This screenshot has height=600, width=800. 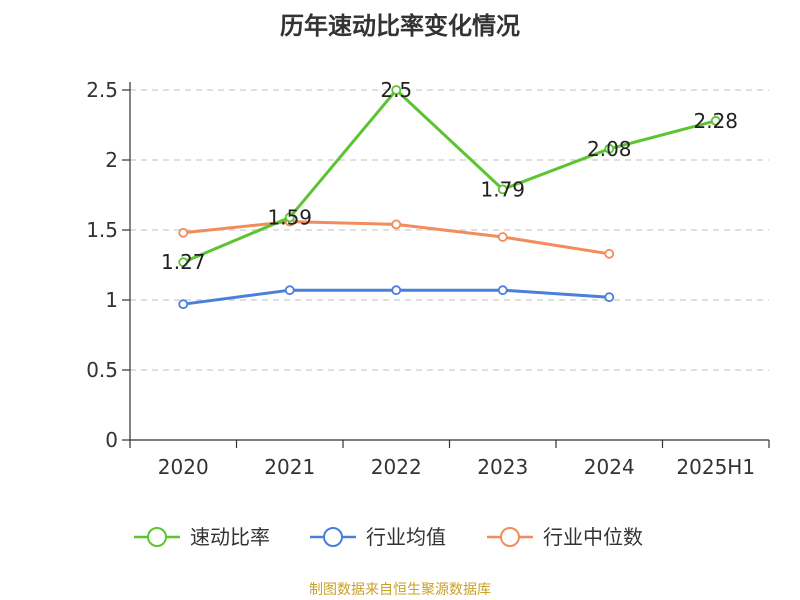 I want to click on legend: 速动比率 行业均值 行业中位数, so click(x=388, y=537).